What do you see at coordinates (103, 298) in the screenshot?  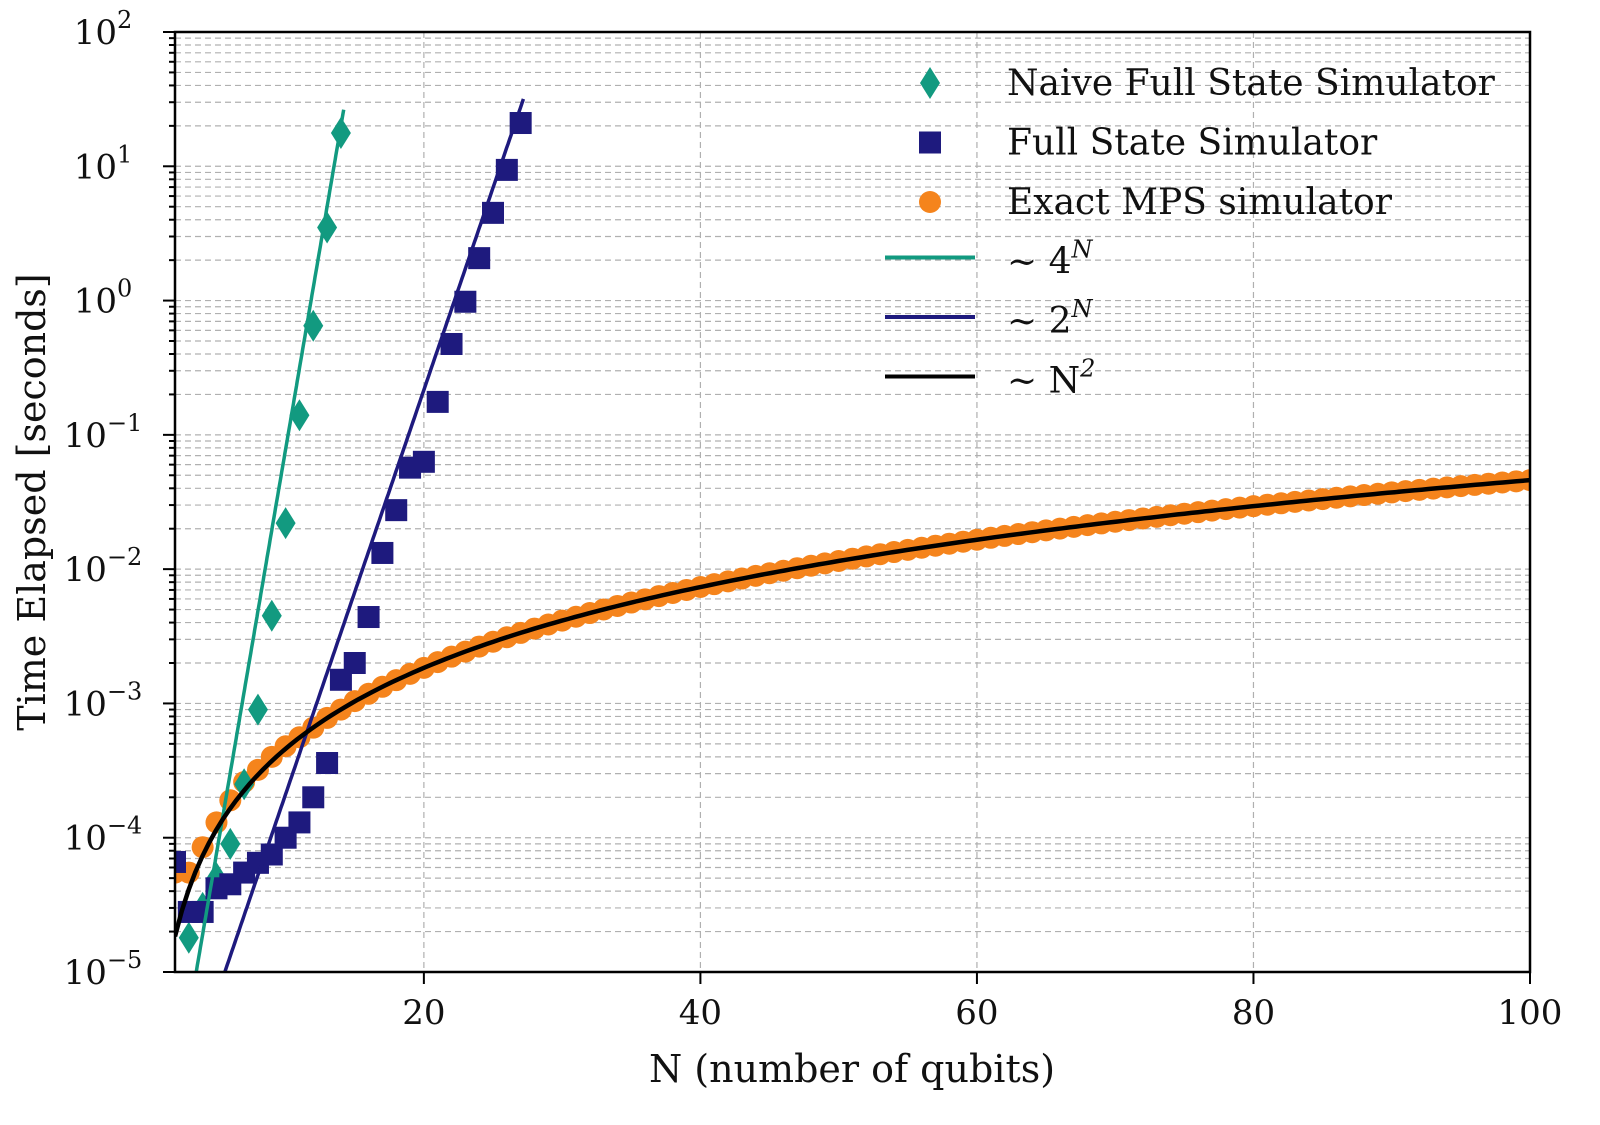 I see `y-tick-label: 10⁰` at bounding box center [103, 298].